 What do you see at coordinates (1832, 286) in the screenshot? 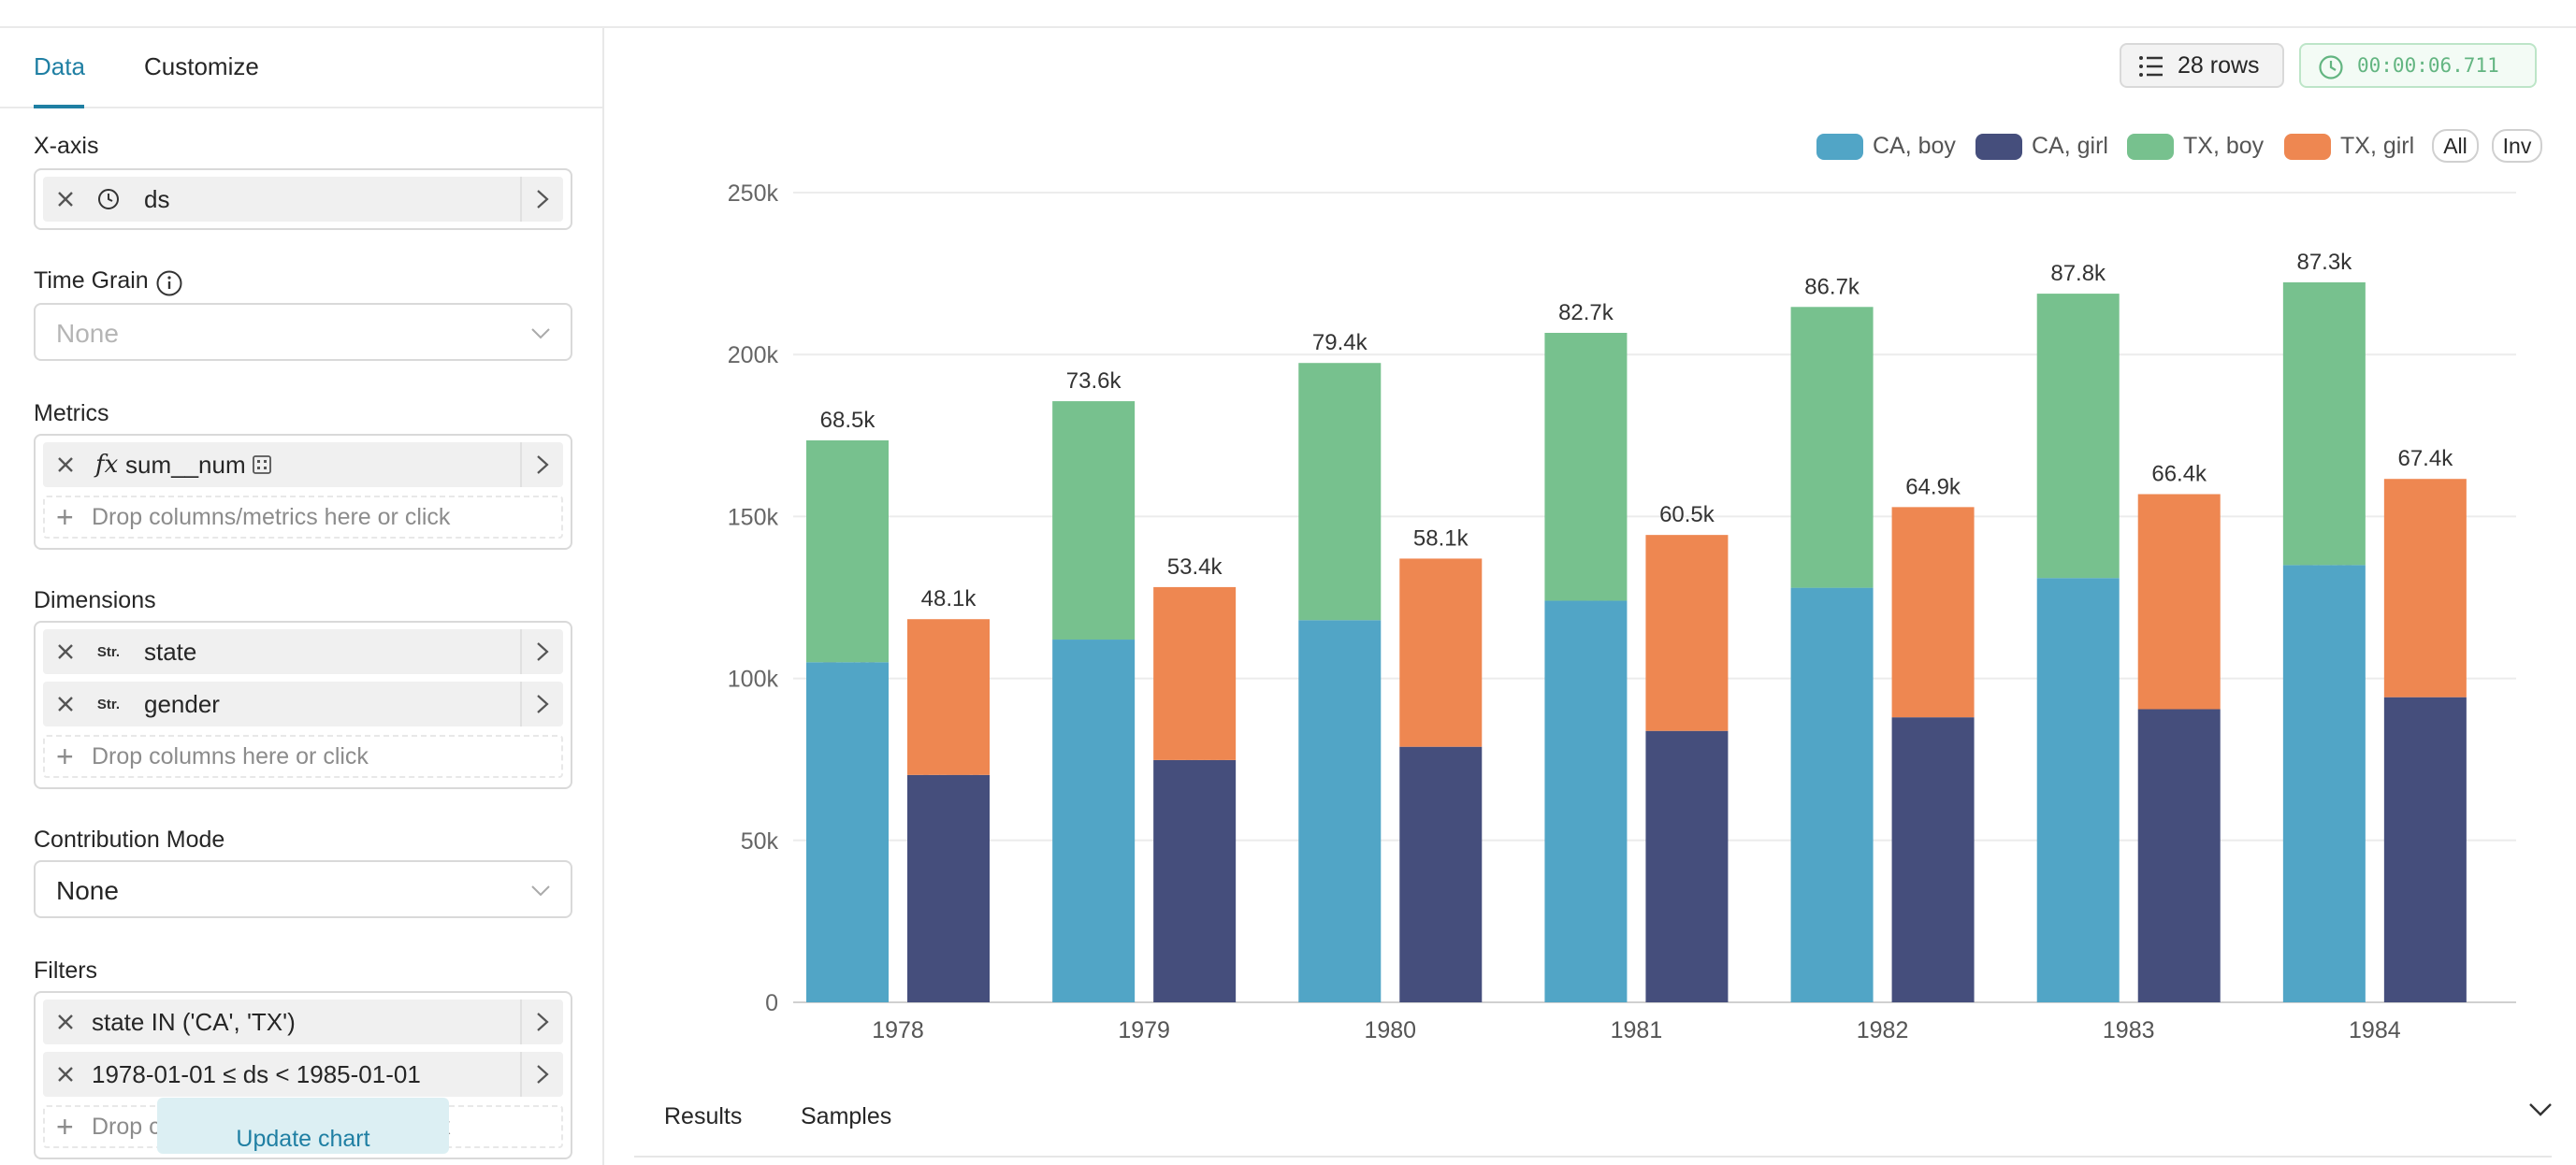
I see `data-label: 86.7k` at bounding box center [1832, 286].